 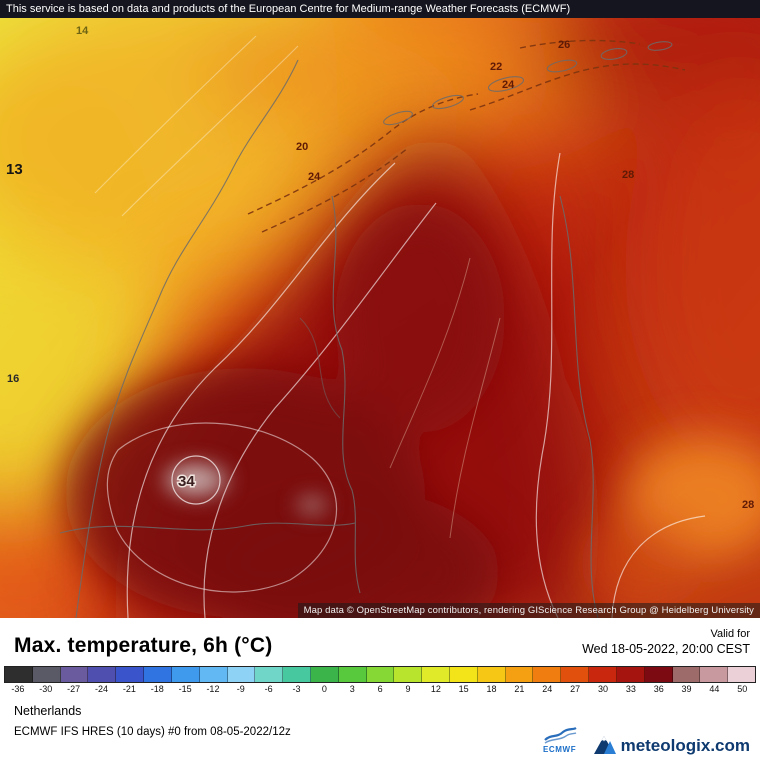 What do you see at coordinates (302, 147) in the screenshot?
I see `contour-label: 20` at bounding box center [302, 147].